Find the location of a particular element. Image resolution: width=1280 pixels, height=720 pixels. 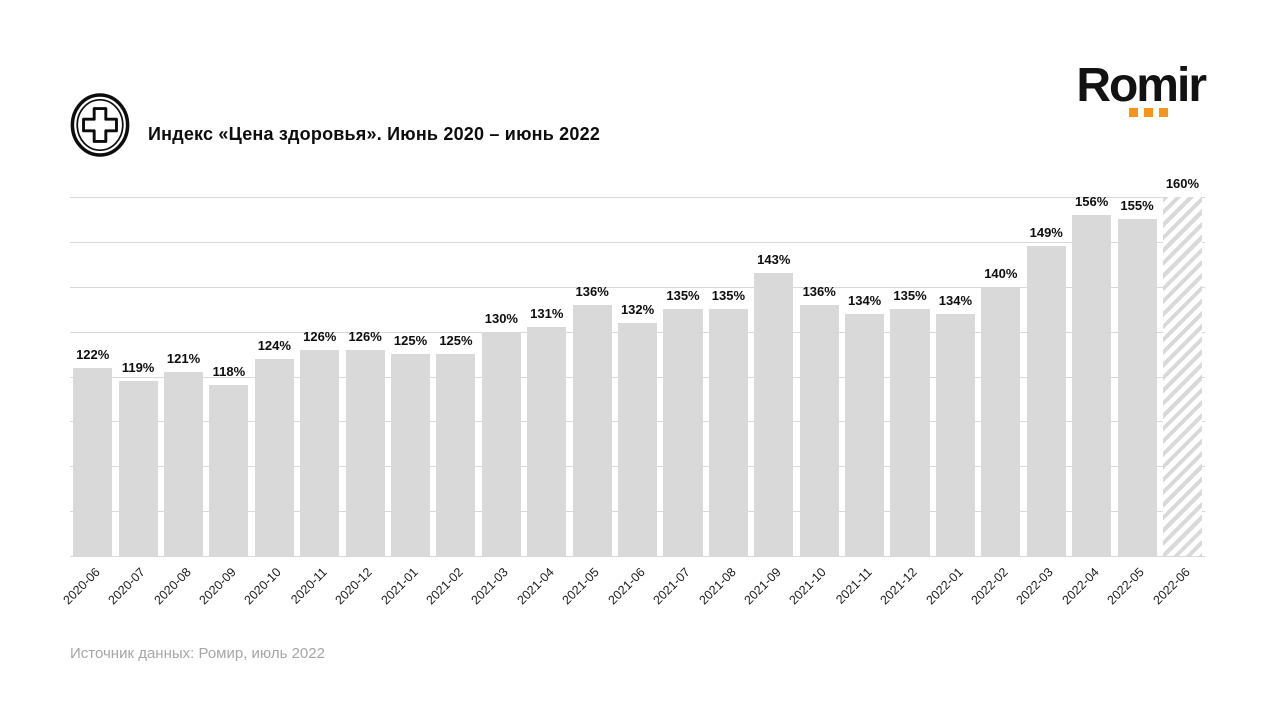

bar-column: 135% 2021-12 is located at coordinates (905, 402).